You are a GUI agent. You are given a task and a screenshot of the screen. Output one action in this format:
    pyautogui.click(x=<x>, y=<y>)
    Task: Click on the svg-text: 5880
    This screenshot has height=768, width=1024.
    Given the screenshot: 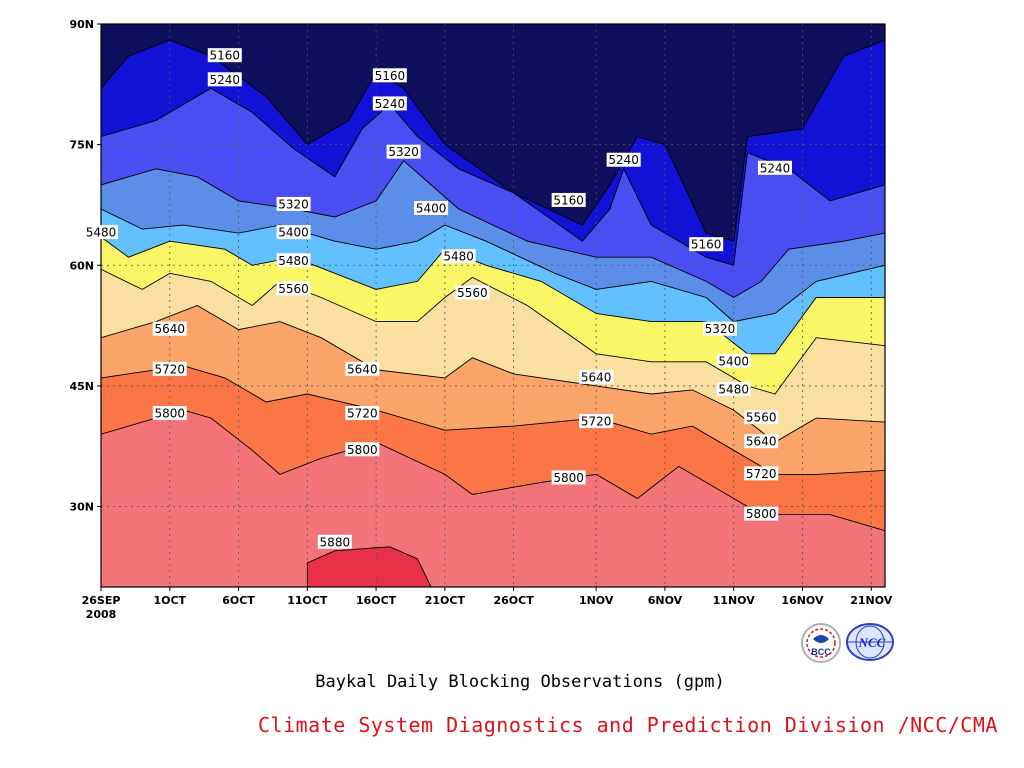 What is the action you would take?
    pyautogui.click(x=335, y=542)
    